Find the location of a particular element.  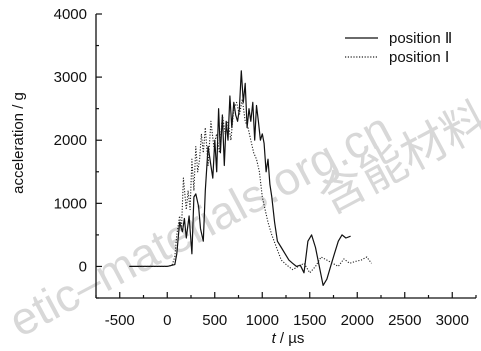

x-tick-label: 3000 is located at coordinates (452, 320).